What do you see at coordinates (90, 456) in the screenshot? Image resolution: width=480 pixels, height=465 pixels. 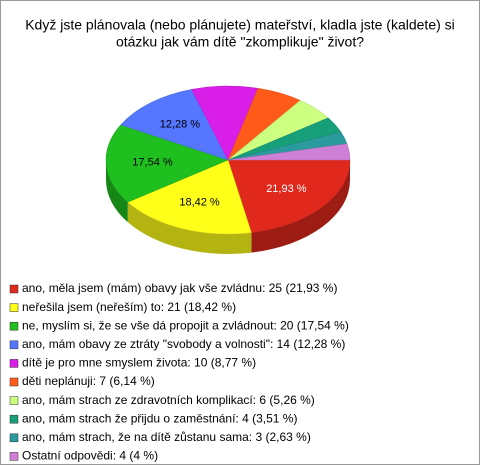 I see `legend-label: Ostatní odpovědi: 4 (4 %)` at bounding box center [90, 456].